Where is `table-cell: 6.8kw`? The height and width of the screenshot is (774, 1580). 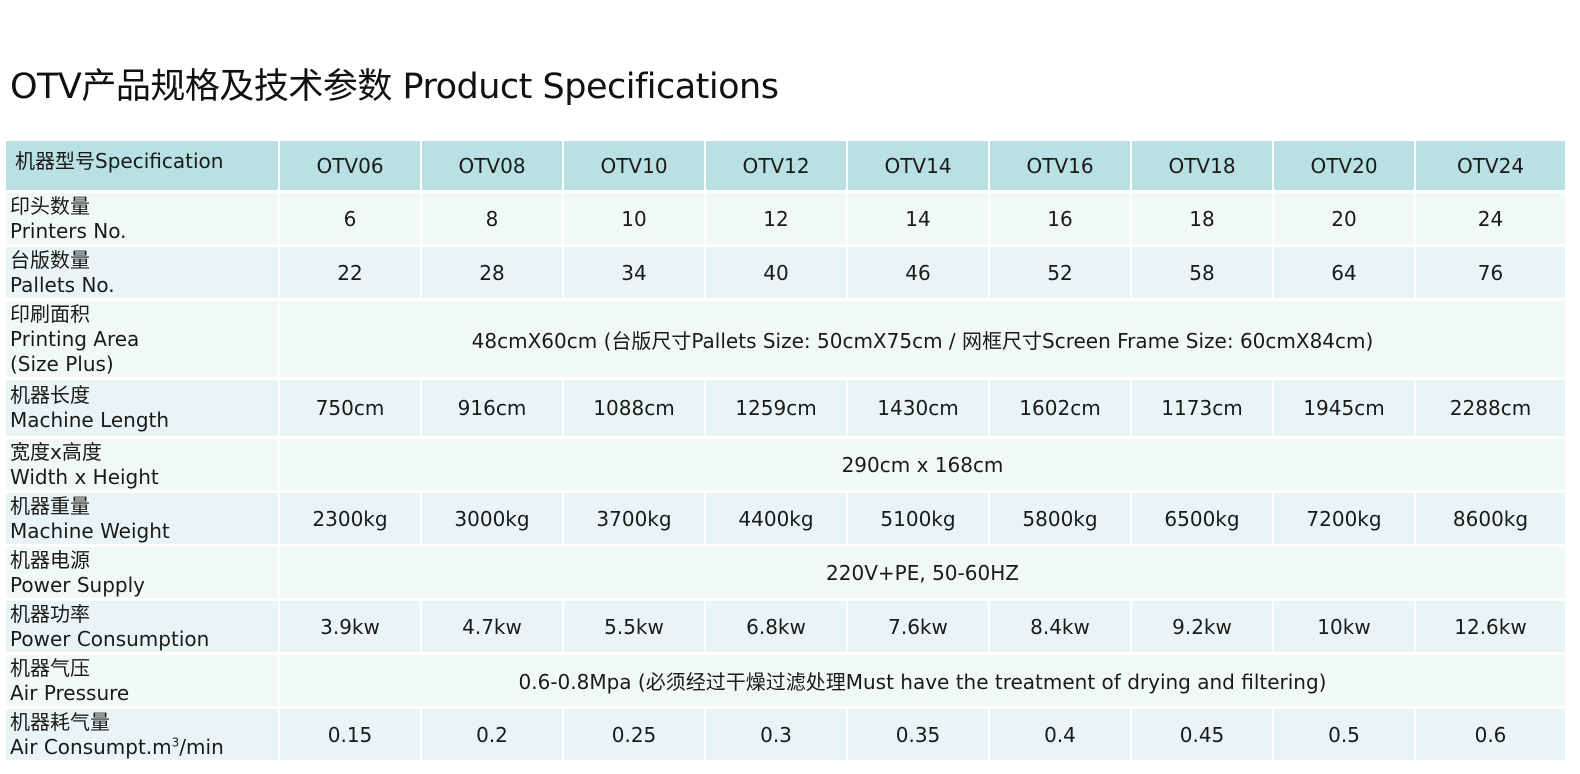 table-cell: 6.8kw is located at coordinates (777, 628).